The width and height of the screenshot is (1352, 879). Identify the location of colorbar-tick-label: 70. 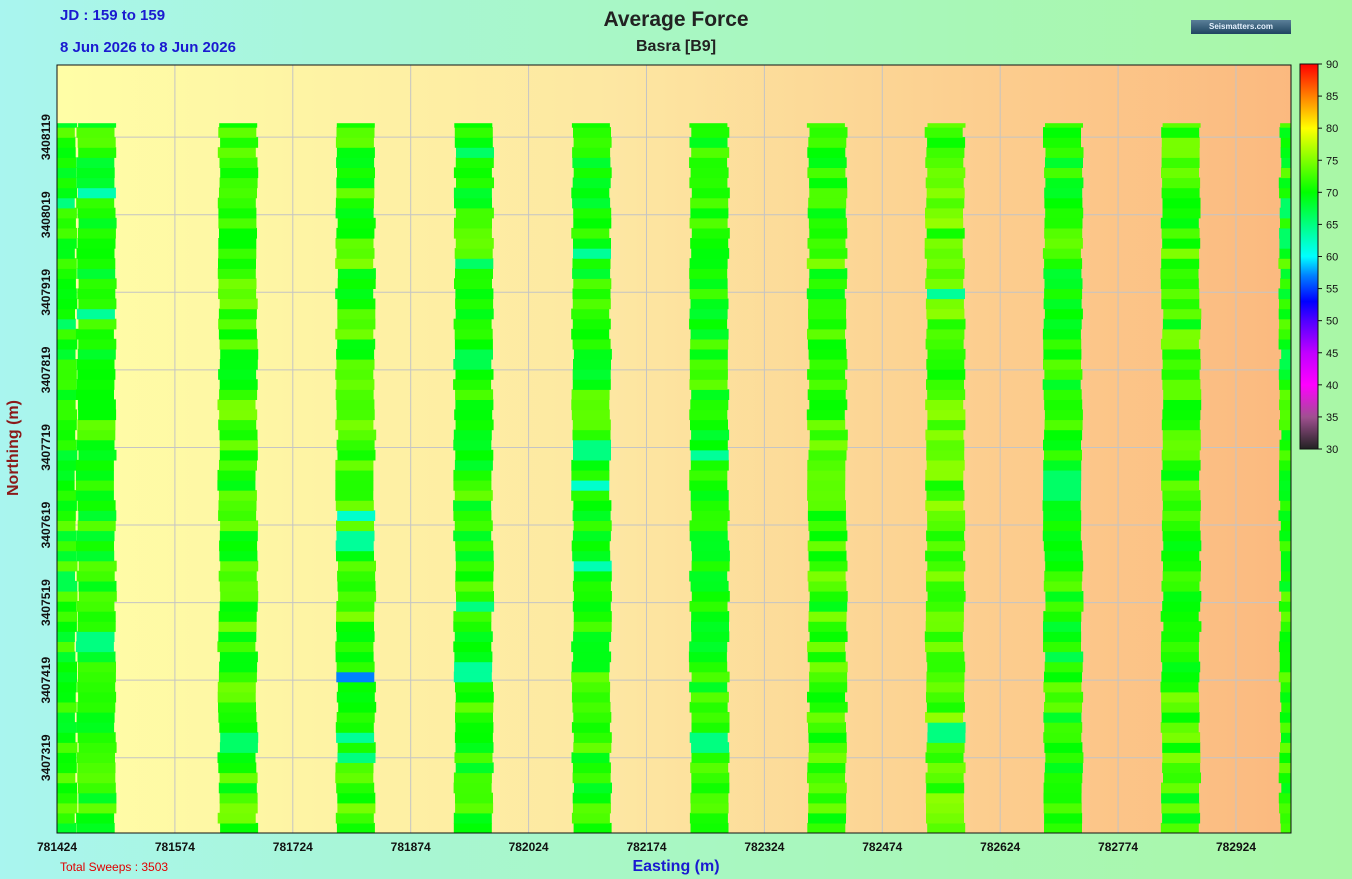
(1332, 193).